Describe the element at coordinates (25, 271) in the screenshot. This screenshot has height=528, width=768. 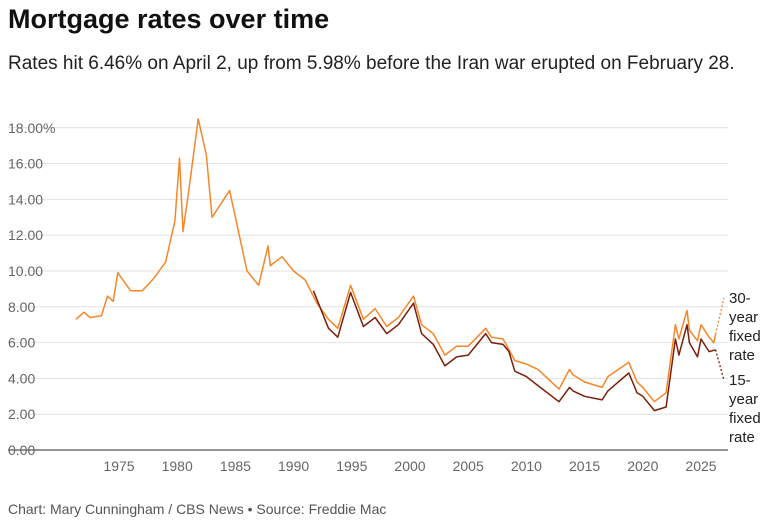
I see `y-tick-label: 10.00` at that location.